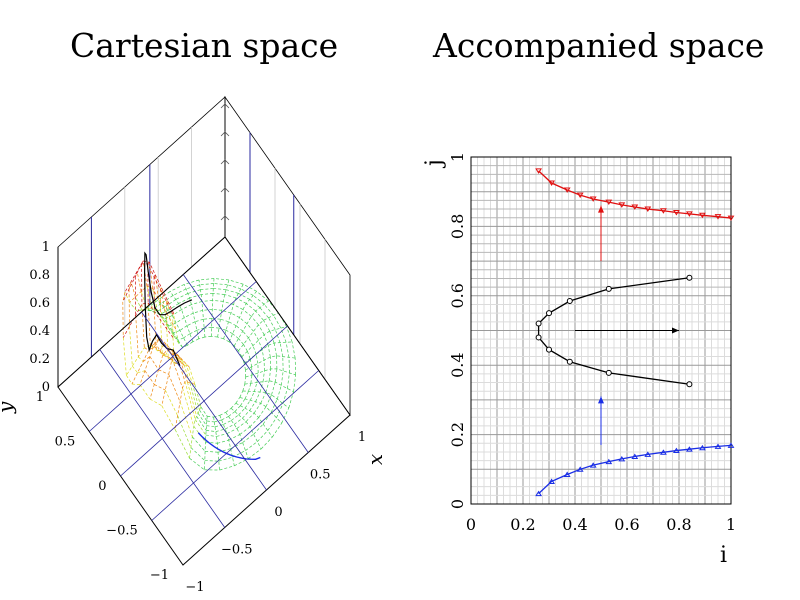  What do you see at coordinates (457, 364) in the screenshot?
I see `y-tick-label: 0.4` at bounding box center [457, 364].